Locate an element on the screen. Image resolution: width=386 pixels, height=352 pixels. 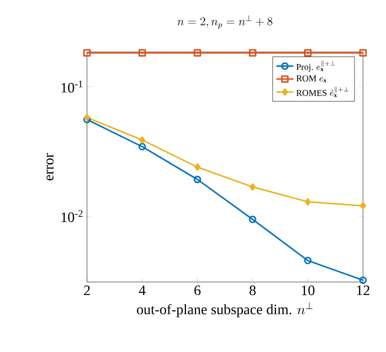
y-tick-label: 10$^{-1}$ is located at coordinates (72, 86).